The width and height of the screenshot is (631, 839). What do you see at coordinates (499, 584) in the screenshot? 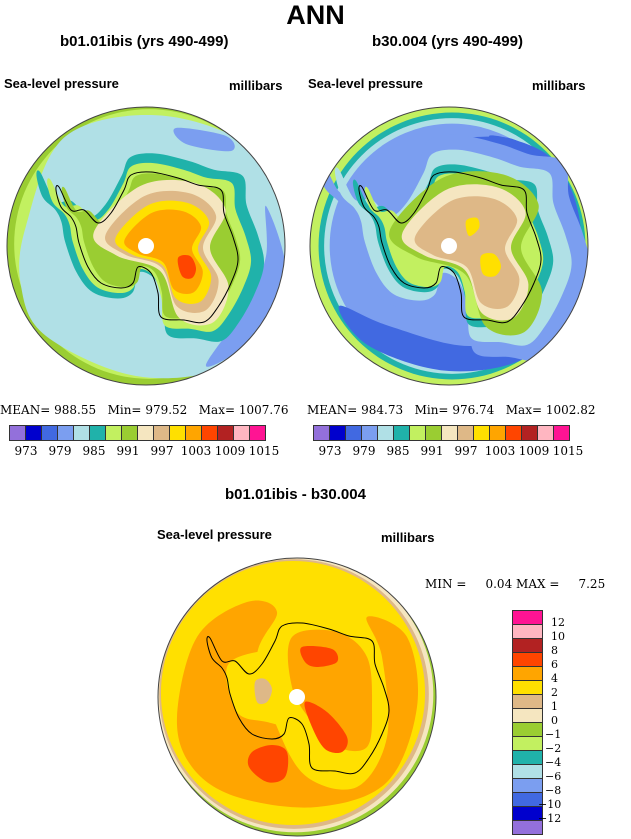
I see `min-value: 0.04` at bounding box center [499, 584].